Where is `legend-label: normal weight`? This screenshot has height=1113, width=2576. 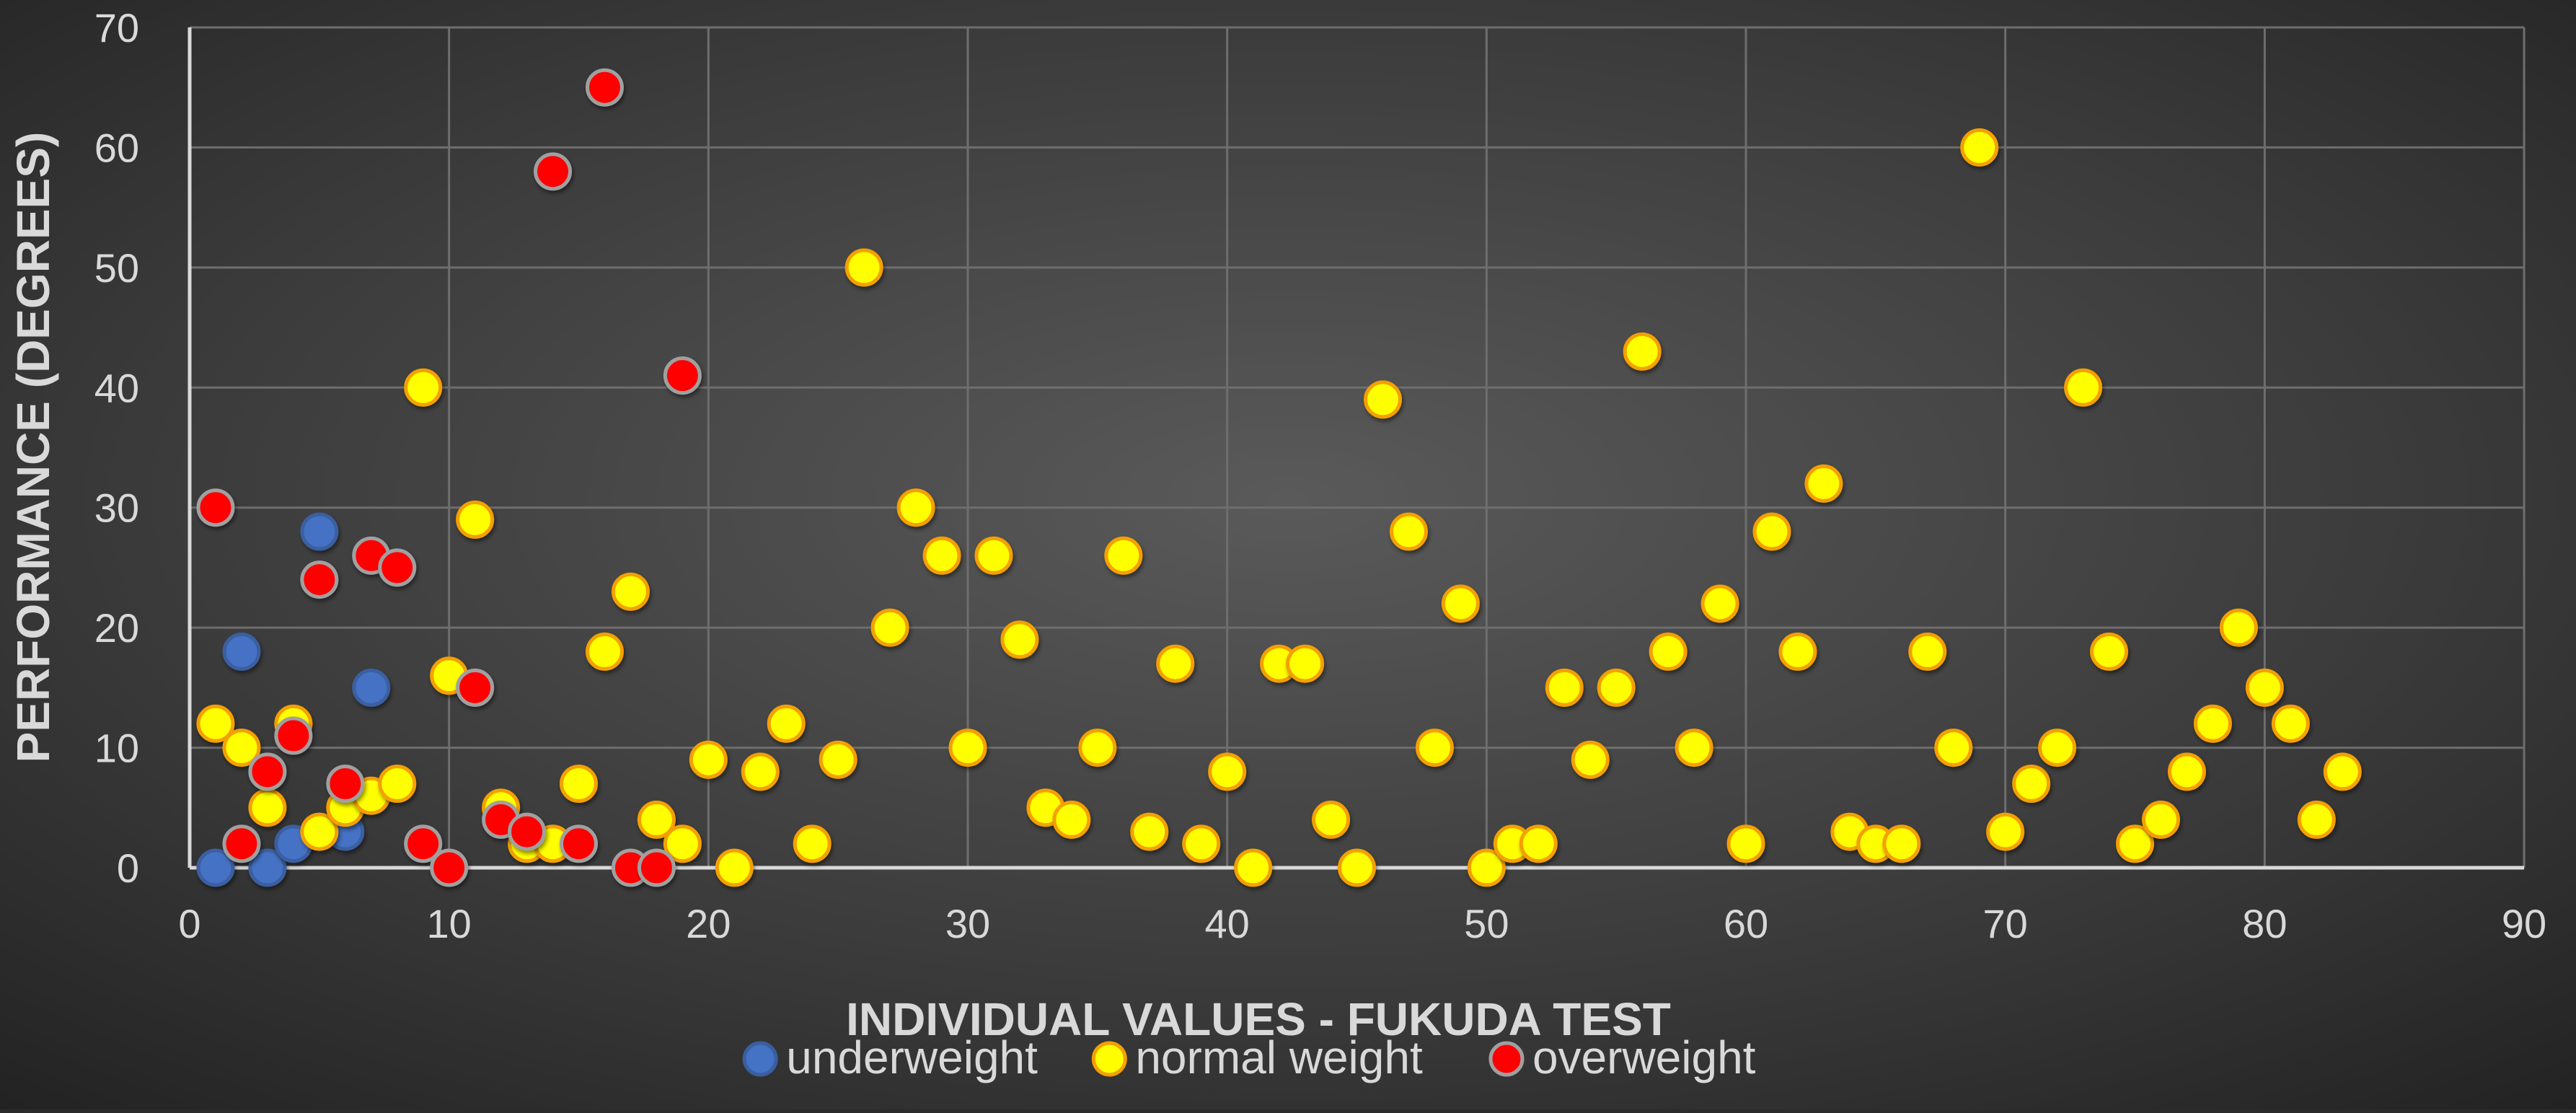
legend-label: normal weight is located at coordinates (1279, 1057).